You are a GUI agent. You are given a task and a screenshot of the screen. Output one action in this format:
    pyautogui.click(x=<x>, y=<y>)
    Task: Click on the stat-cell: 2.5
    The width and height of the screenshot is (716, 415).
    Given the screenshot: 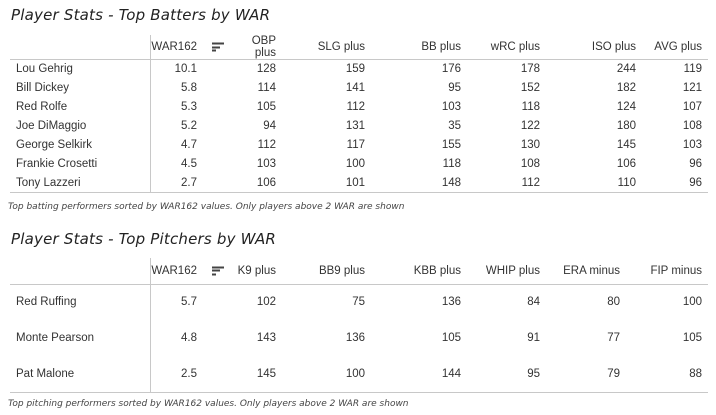 What is the action you would take?
    pyautogui.click(x=190, y=374)
    